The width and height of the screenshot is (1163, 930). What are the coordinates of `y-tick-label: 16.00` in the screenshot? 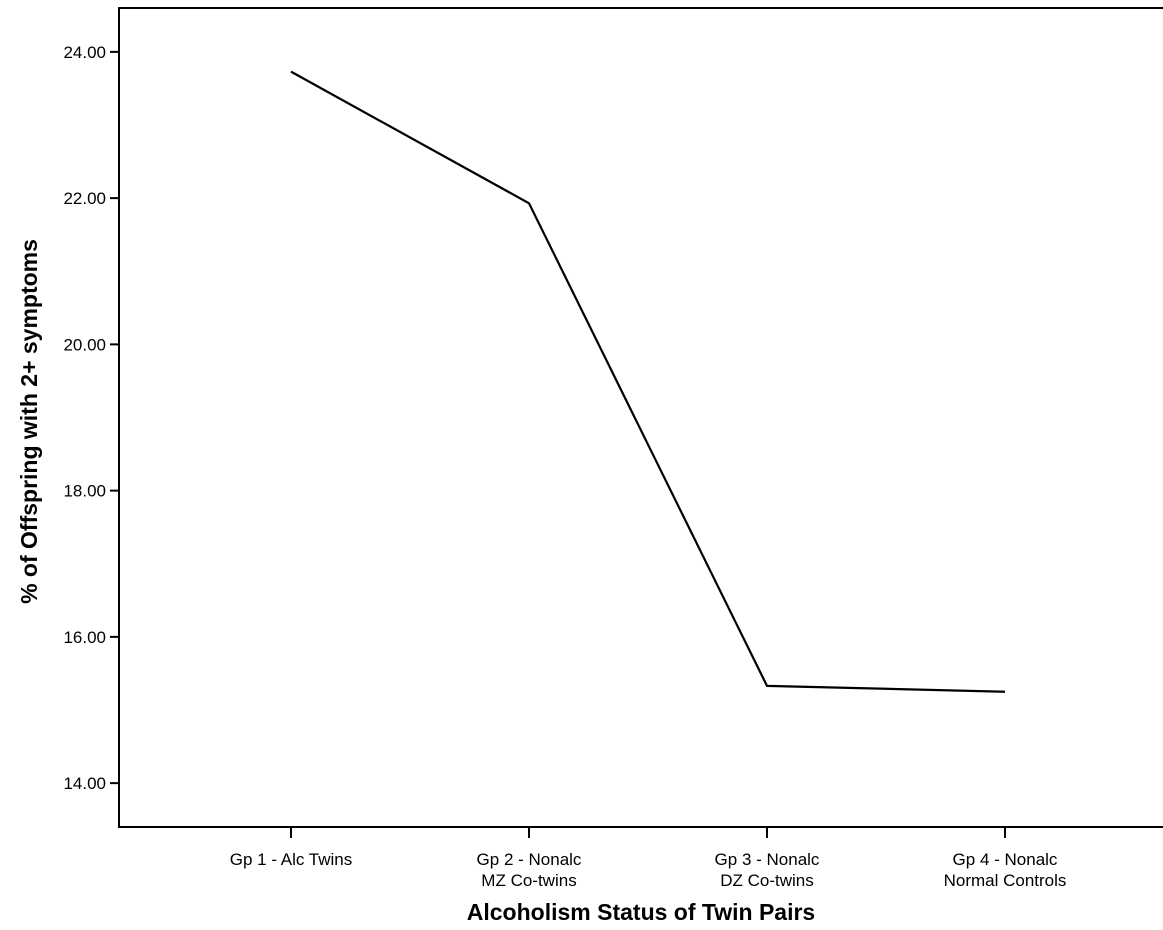 It's located at (84, 637).